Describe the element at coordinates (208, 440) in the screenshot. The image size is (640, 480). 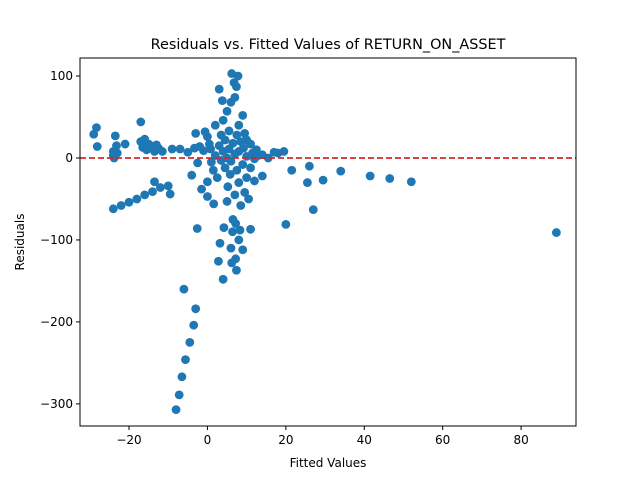
I see `x-tick-label: 0` at that location.